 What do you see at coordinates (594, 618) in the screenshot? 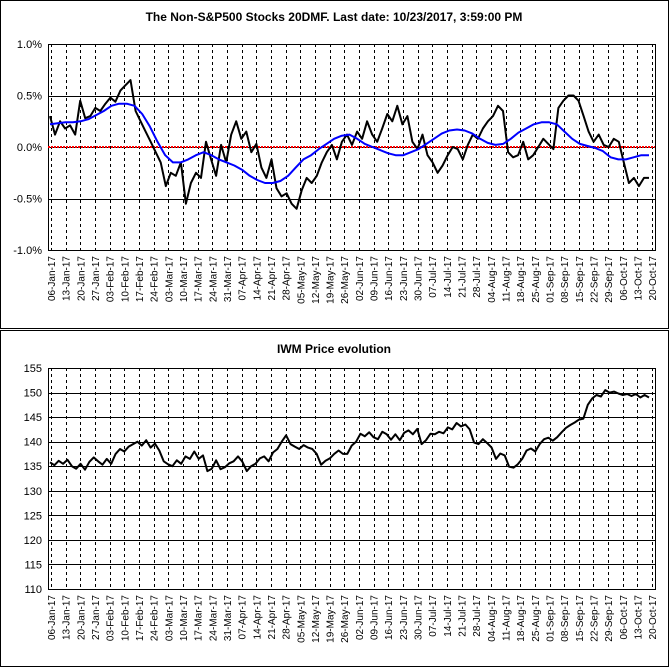
I see `bottom-x-tick-label: 22-Sep-17` at bounding box center [594, 618].